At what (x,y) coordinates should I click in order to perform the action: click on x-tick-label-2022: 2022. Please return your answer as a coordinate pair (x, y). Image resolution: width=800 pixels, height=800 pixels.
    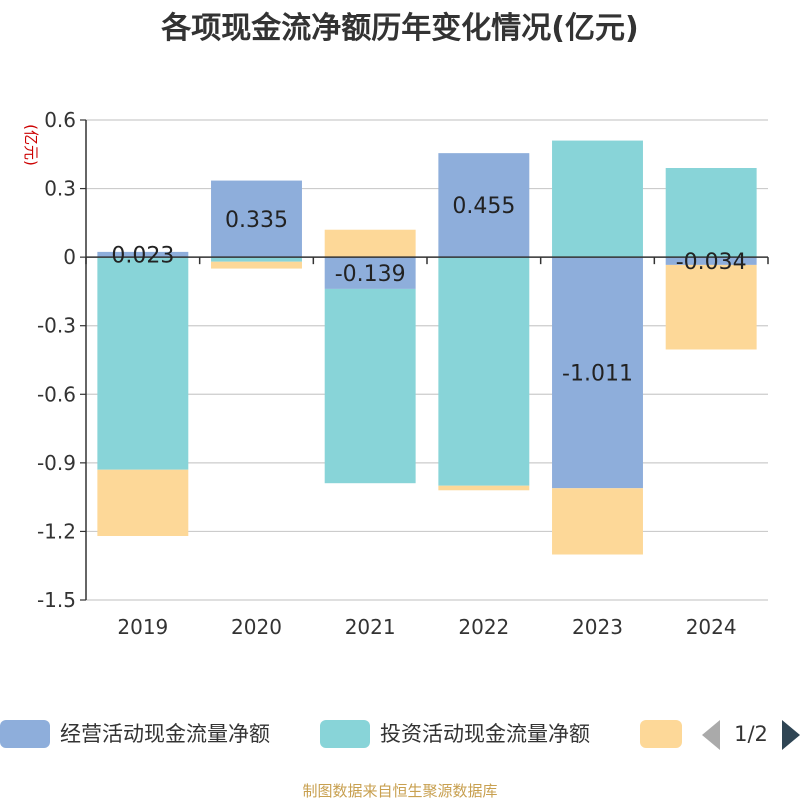
    Looking at the image, I should click on (483, 627).